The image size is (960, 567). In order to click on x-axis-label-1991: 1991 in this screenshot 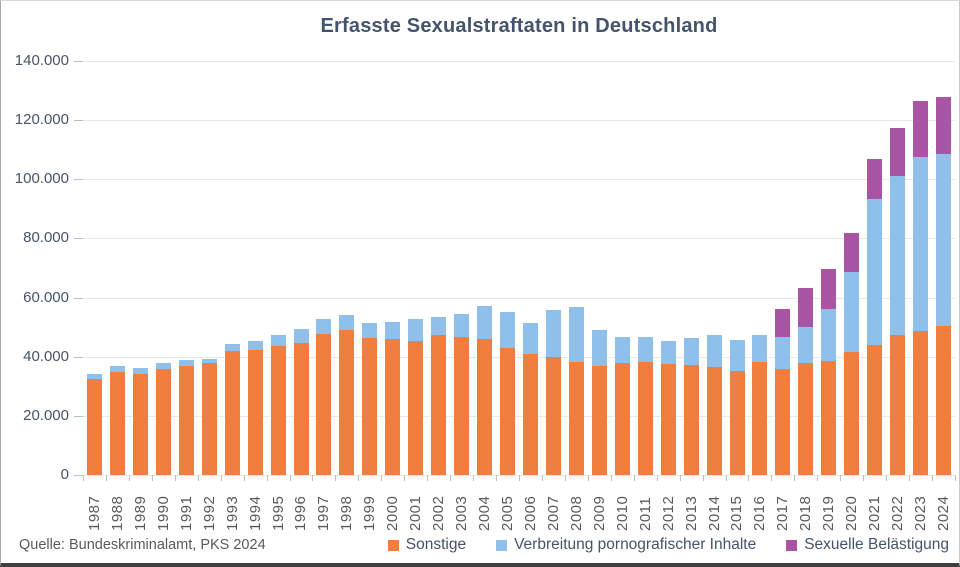, I will do `click(186, 513)`.